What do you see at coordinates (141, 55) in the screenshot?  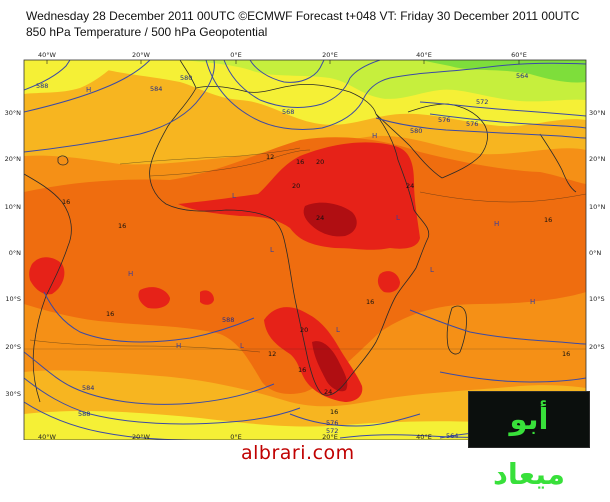 I see `lon-label-top-2: 20°W` at bounding box center [141, 55].